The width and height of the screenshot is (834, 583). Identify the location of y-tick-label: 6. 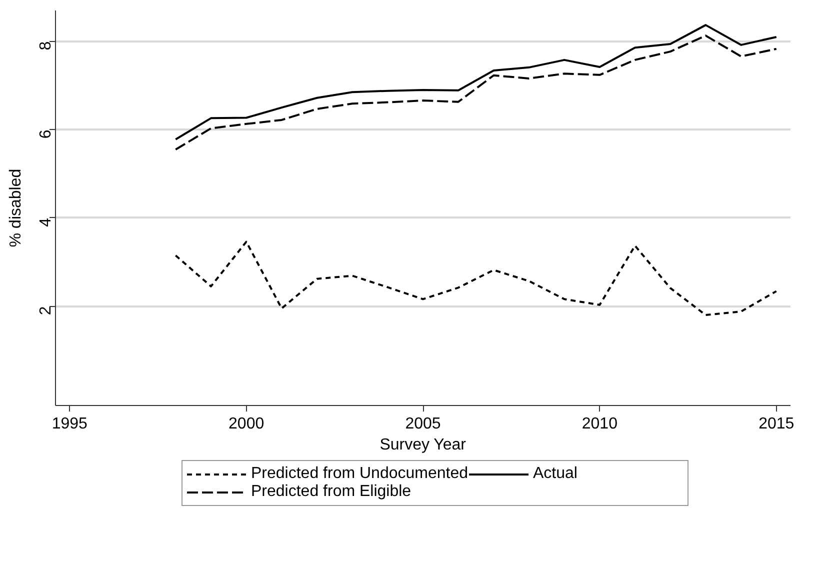
(46, 134).